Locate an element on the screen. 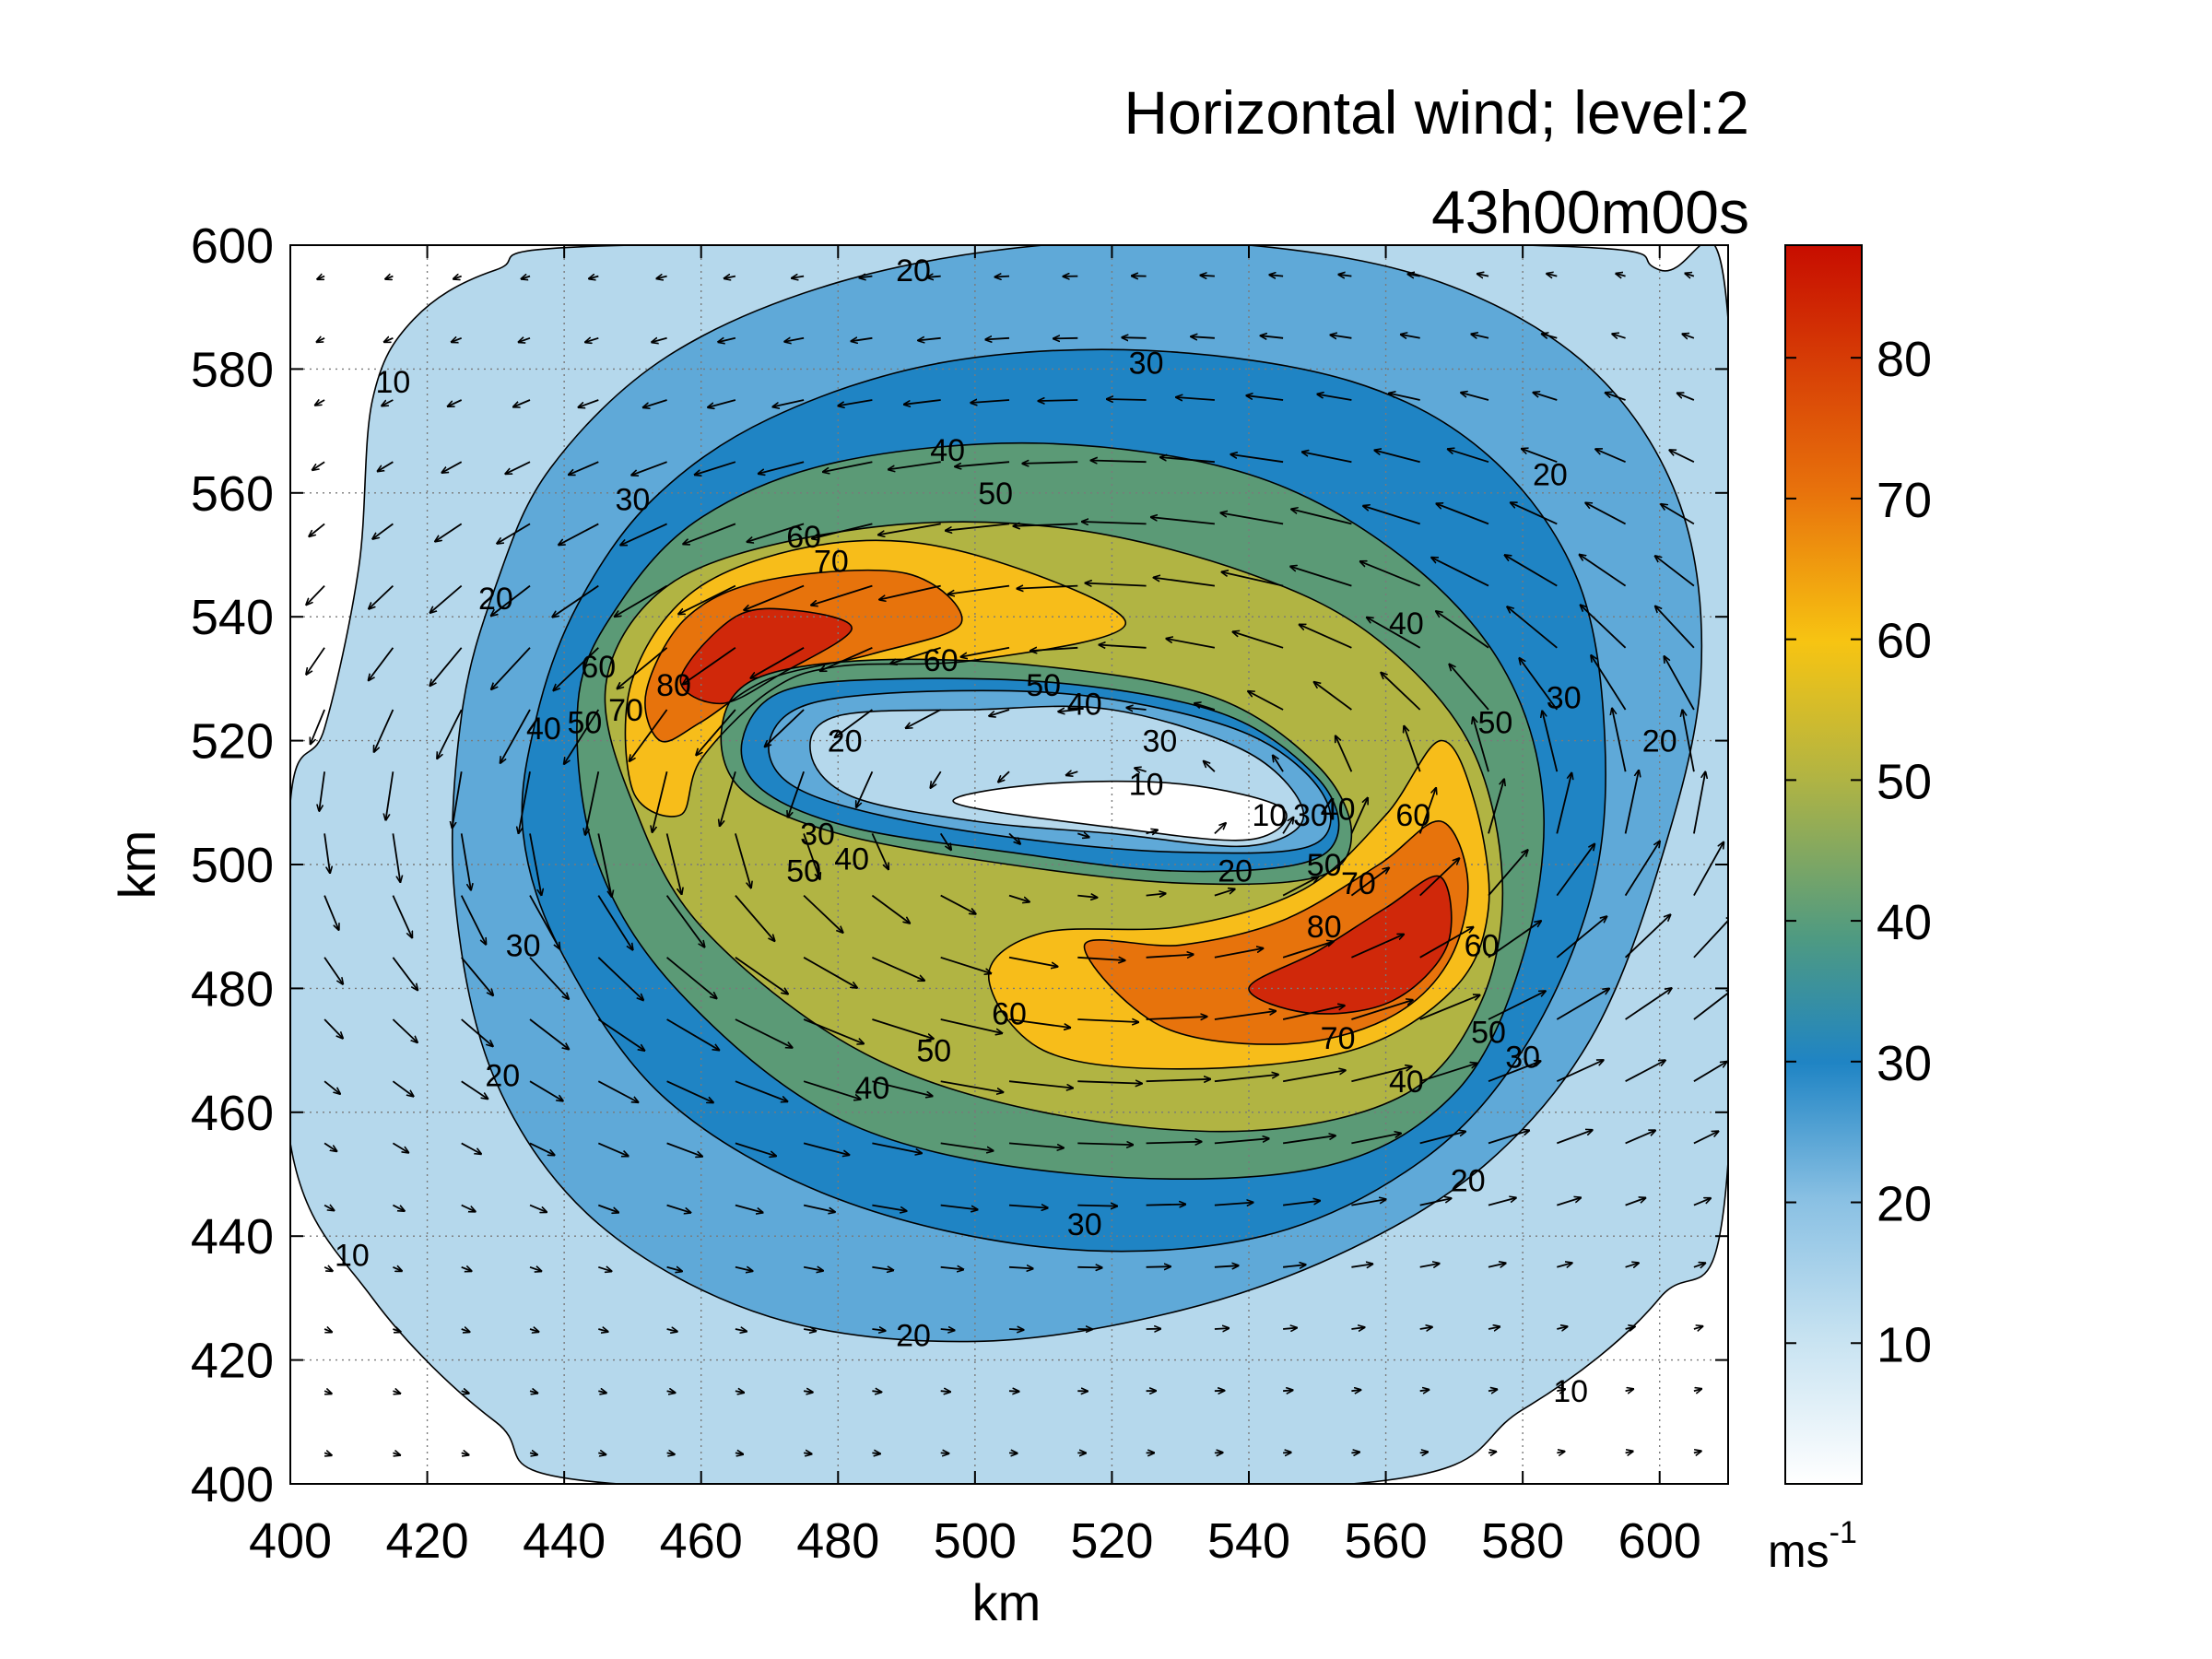  y-tick-label: 420 is located at coordinates (232, 1361).